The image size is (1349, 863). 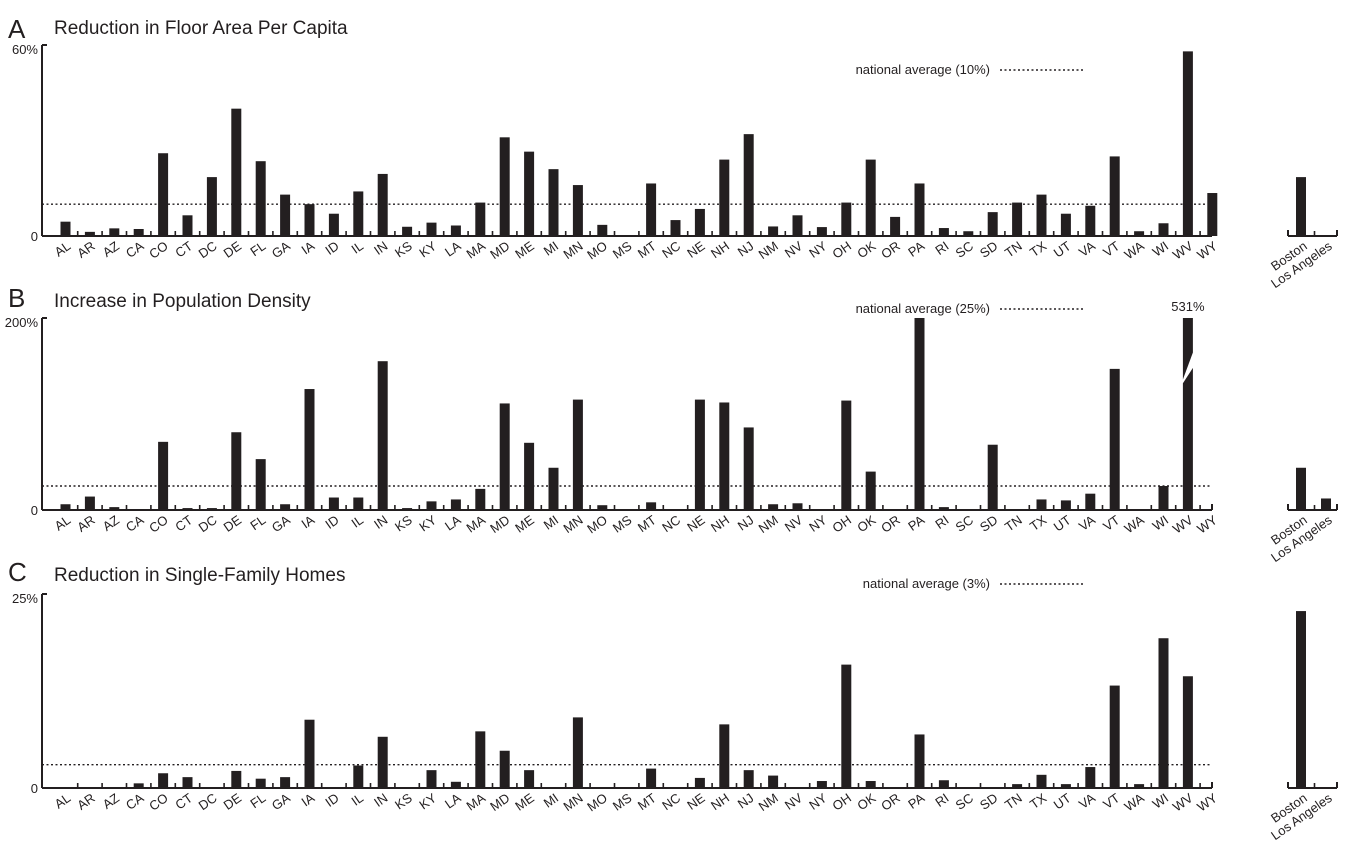 What do you see at coordinates (724, 197) in the screenshot?
I see `bar-nh` at bounding box center [724, 197].